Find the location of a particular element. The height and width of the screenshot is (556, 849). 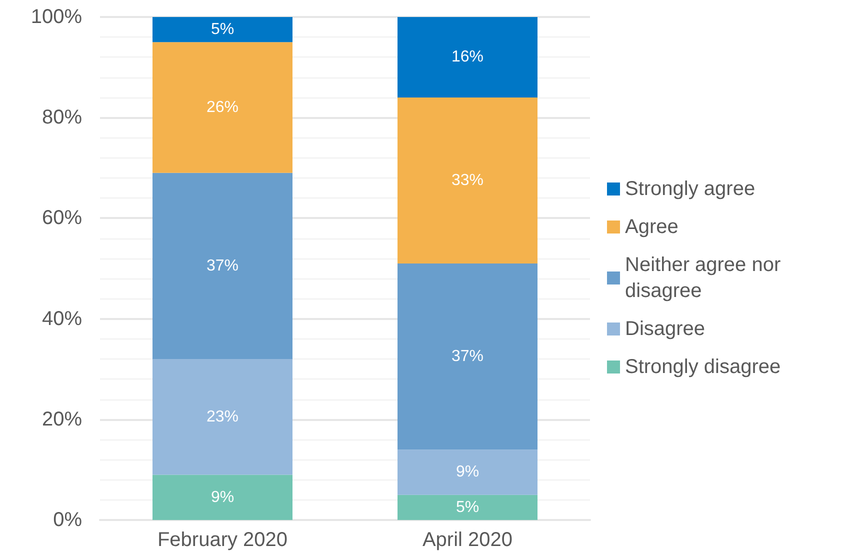

legend-label: Strongly disagree is located at coordinates (703, 367).